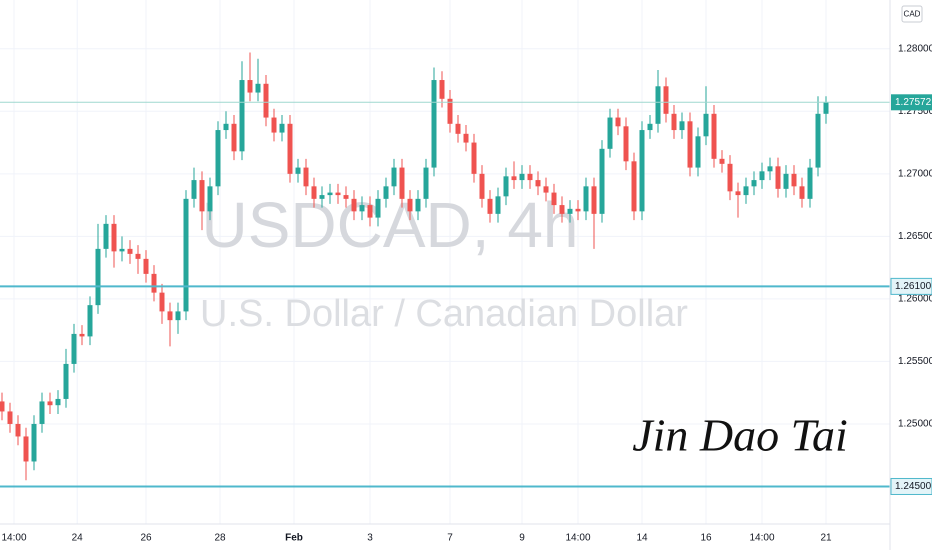 The image size is (932, 550). What do you see at coordinates (522, 538) in the screenshot?
I see `x-tick-label: 9` at bounding box center [522, 538].